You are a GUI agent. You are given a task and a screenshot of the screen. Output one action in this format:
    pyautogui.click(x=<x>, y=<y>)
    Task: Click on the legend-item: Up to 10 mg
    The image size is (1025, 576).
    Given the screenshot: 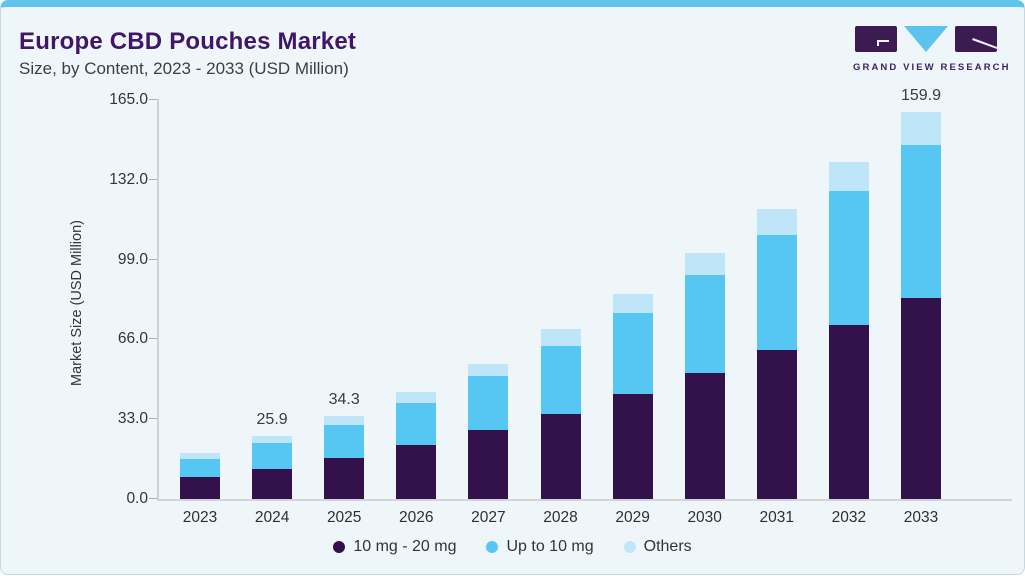 What is the action you would take?
    pyautogui.click(x=540, y=547)
    